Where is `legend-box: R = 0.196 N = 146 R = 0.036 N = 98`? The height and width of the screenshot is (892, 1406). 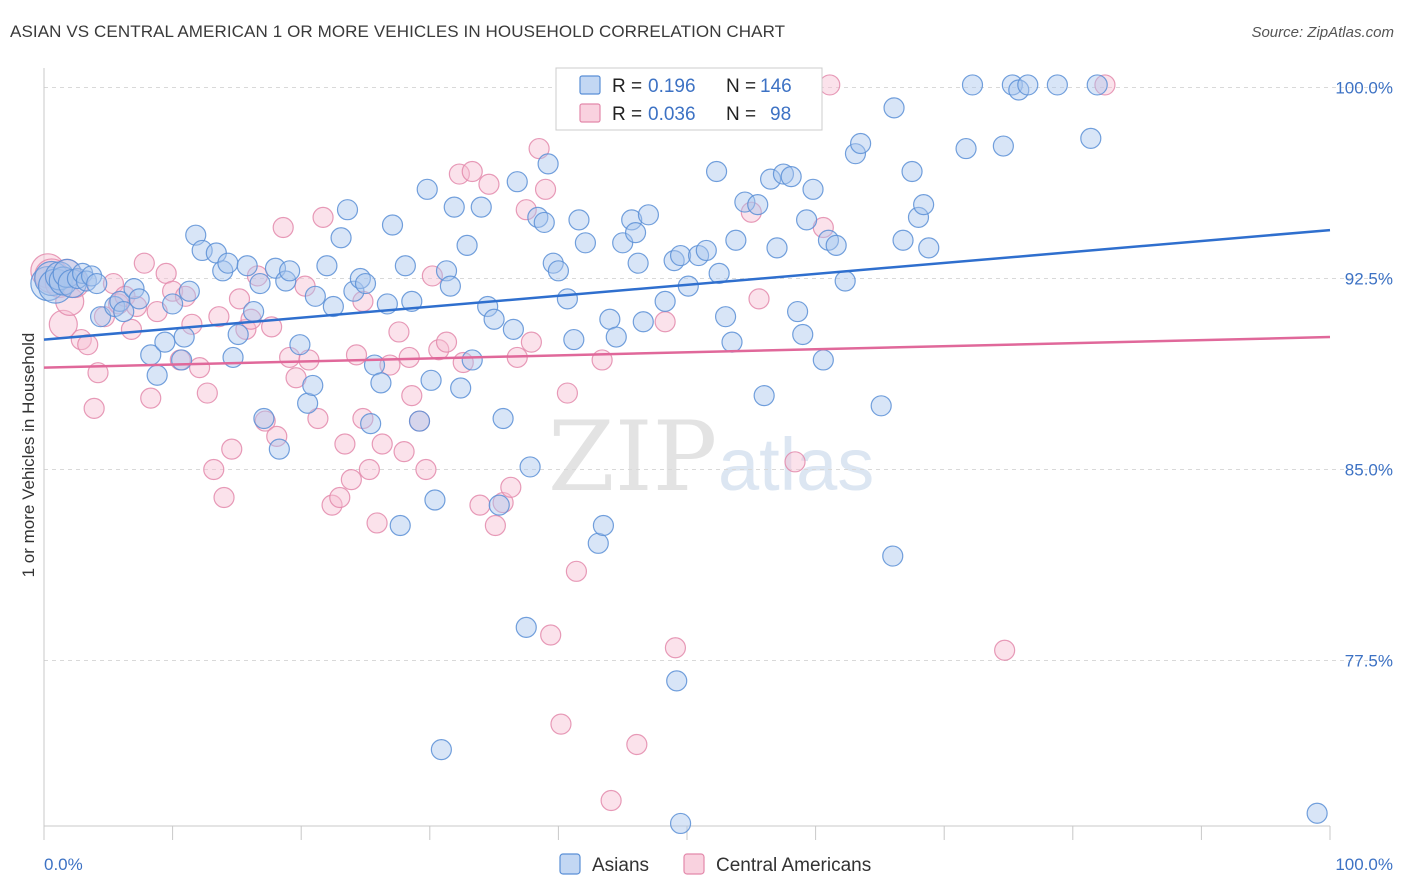 legend-box: R = 0.196 N = 146 R = 0.036 N = 98 is located at coordinates (689, 99).